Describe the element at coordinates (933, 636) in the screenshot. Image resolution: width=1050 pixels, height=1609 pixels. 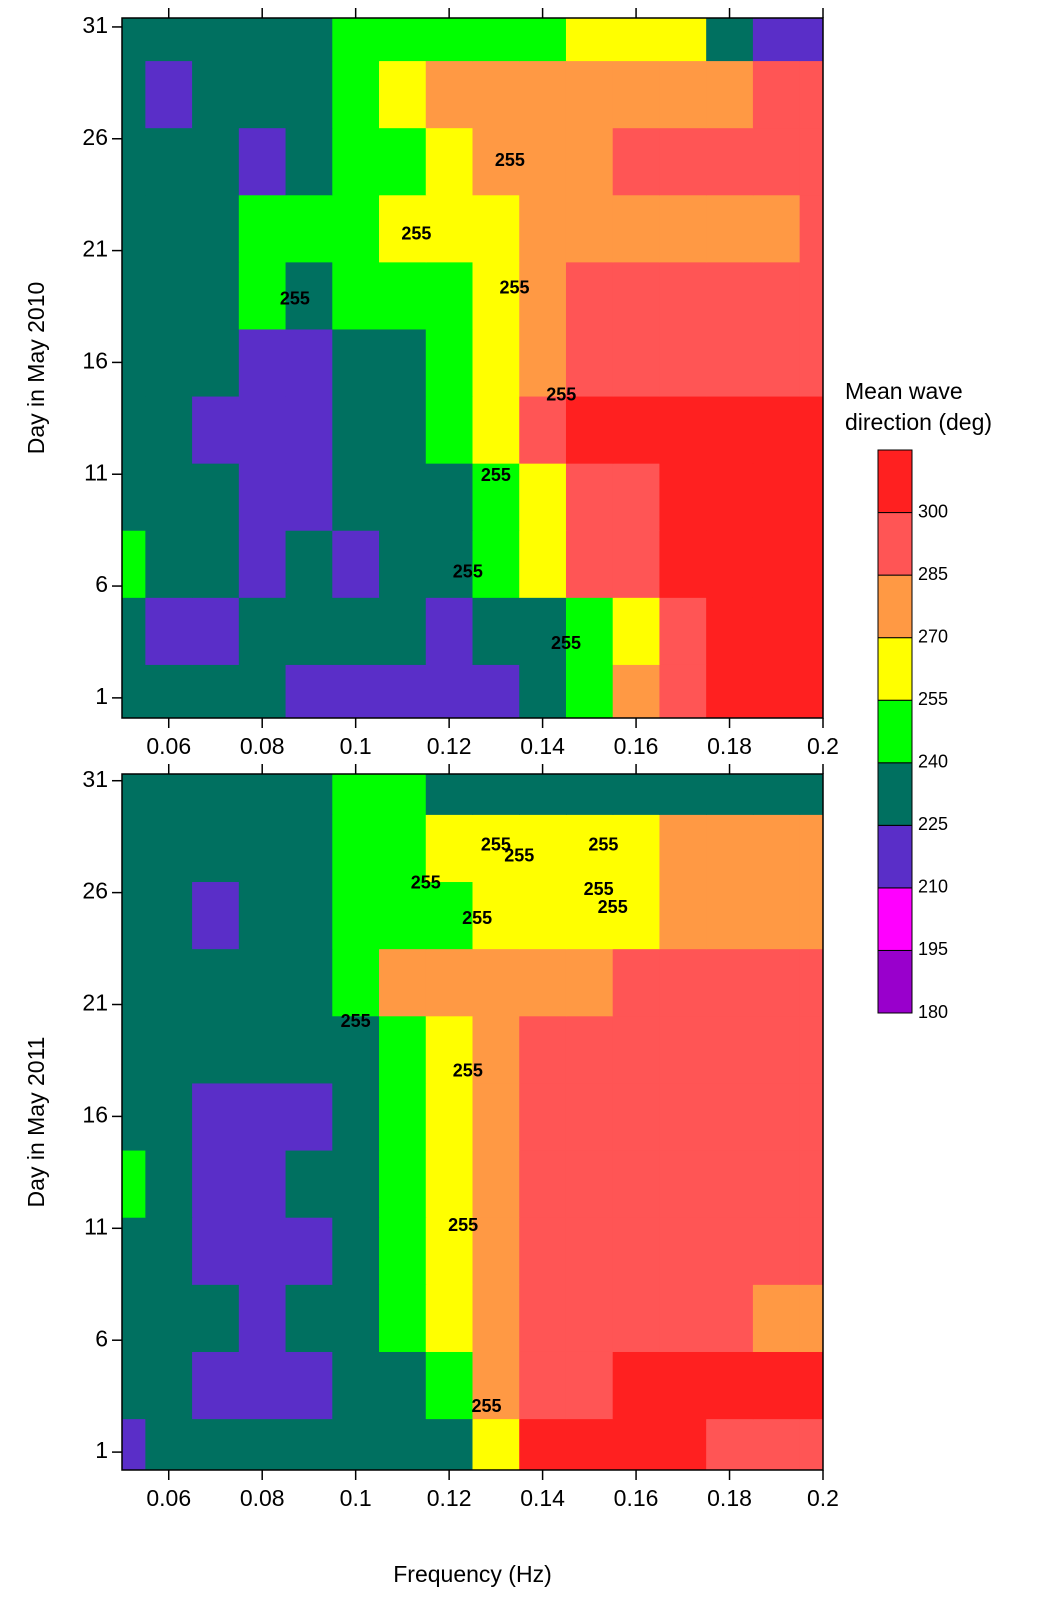
I see `colorbar-tick-label: 270` at that location.